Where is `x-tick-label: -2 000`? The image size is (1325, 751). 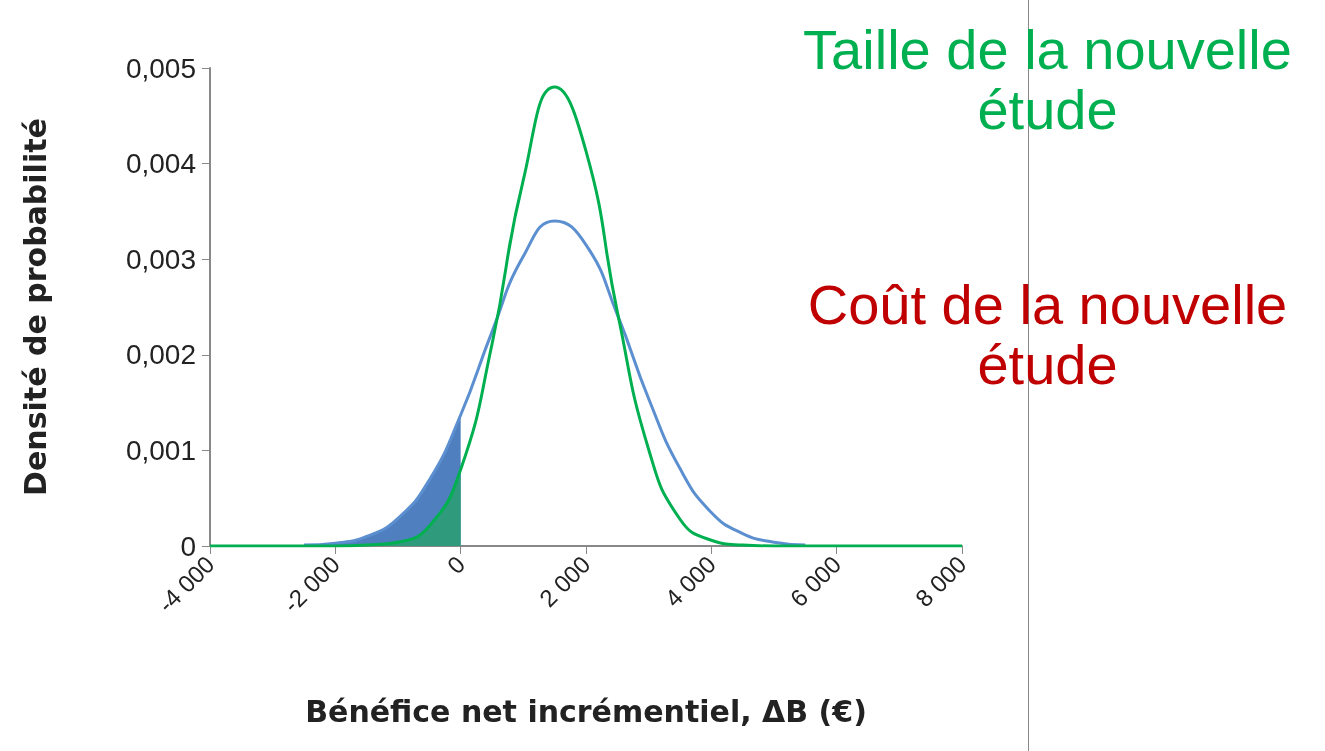
x-tick-label: -2 000 is located at coordinates (311, 584).